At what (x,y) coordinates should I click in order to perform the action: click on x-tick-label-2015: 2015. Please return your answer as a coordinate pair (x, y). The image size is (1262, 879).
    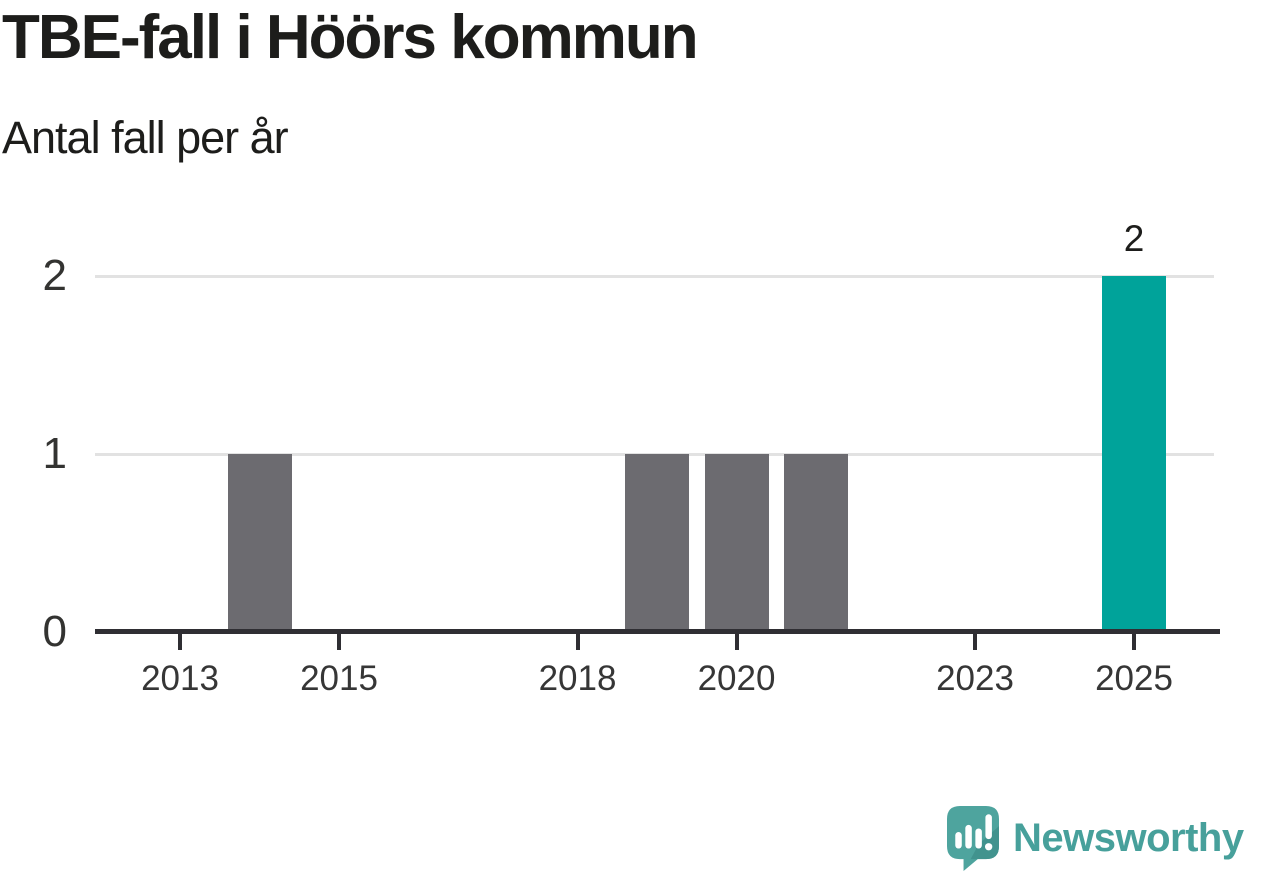
    Looking at the image, I should click on (339, 678).